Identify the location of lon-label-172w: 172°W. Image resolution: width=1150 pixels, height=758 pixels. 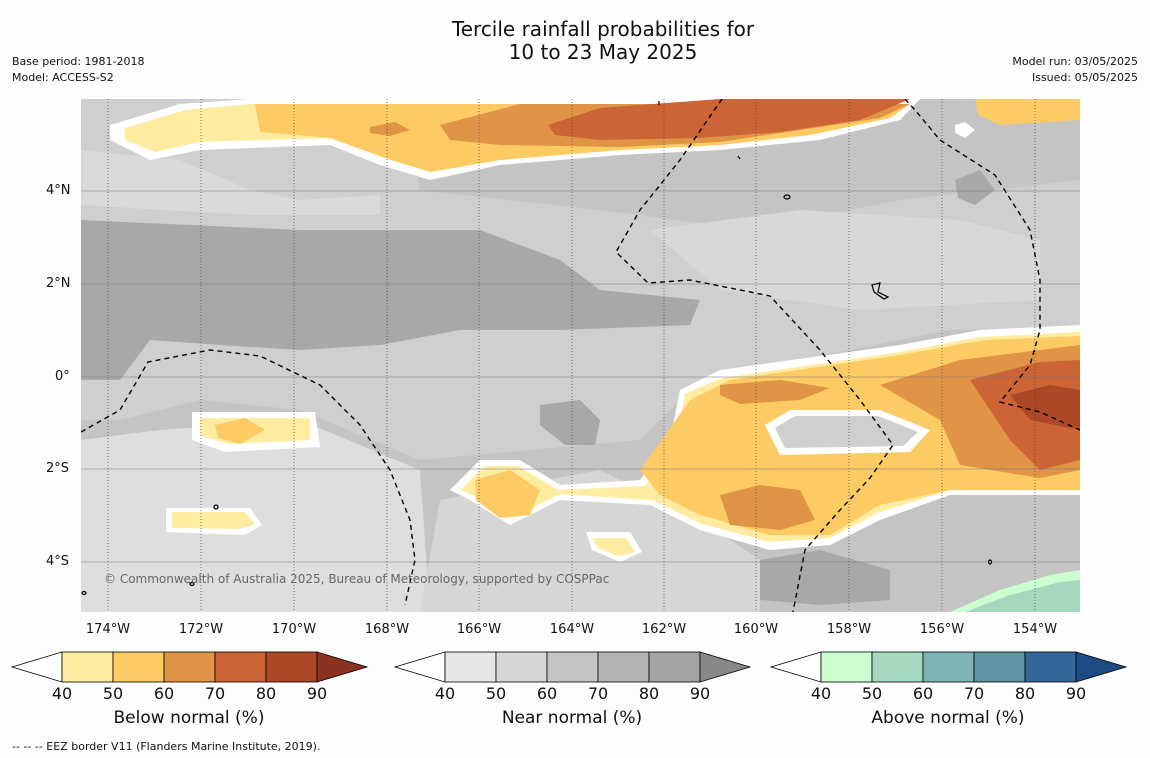
(201, 629).